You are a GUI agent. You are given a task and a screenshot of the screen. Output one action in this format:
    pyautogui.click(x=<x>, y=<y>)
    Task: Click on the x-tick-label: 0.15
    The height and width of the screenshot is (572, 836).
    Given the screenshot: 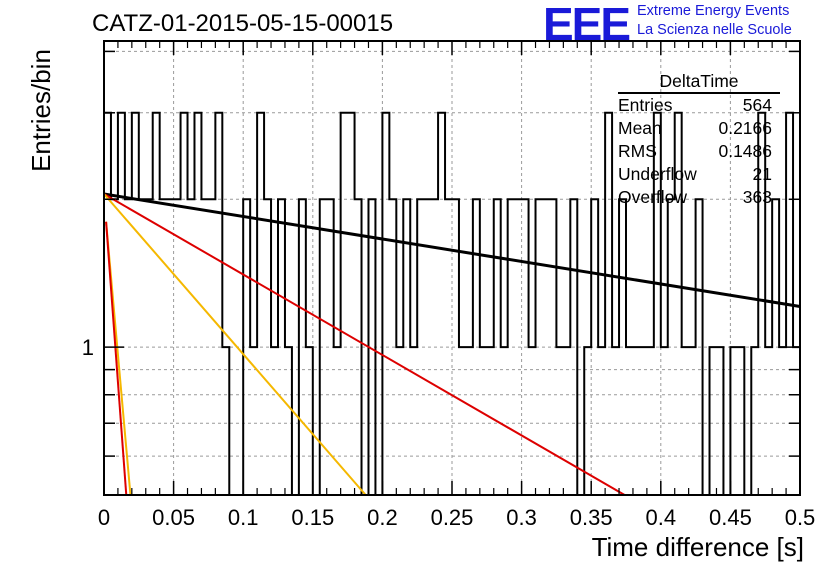 What is the action you would take?
    pyautogui.click(x=312, y=517)
    